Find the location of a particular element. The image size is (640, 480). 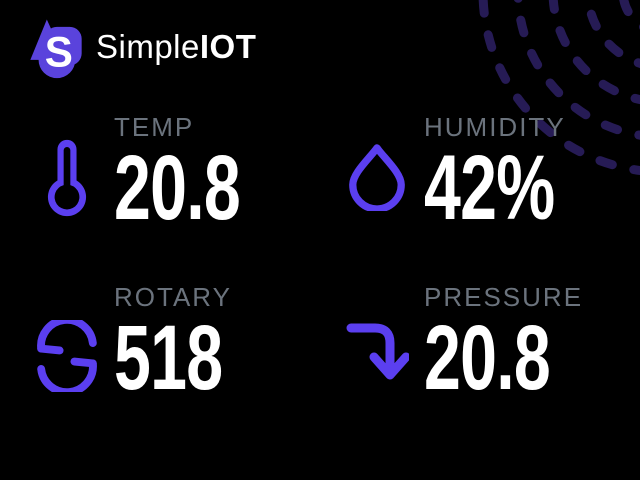

water-drop-icon is located at coordinates (377, 186).